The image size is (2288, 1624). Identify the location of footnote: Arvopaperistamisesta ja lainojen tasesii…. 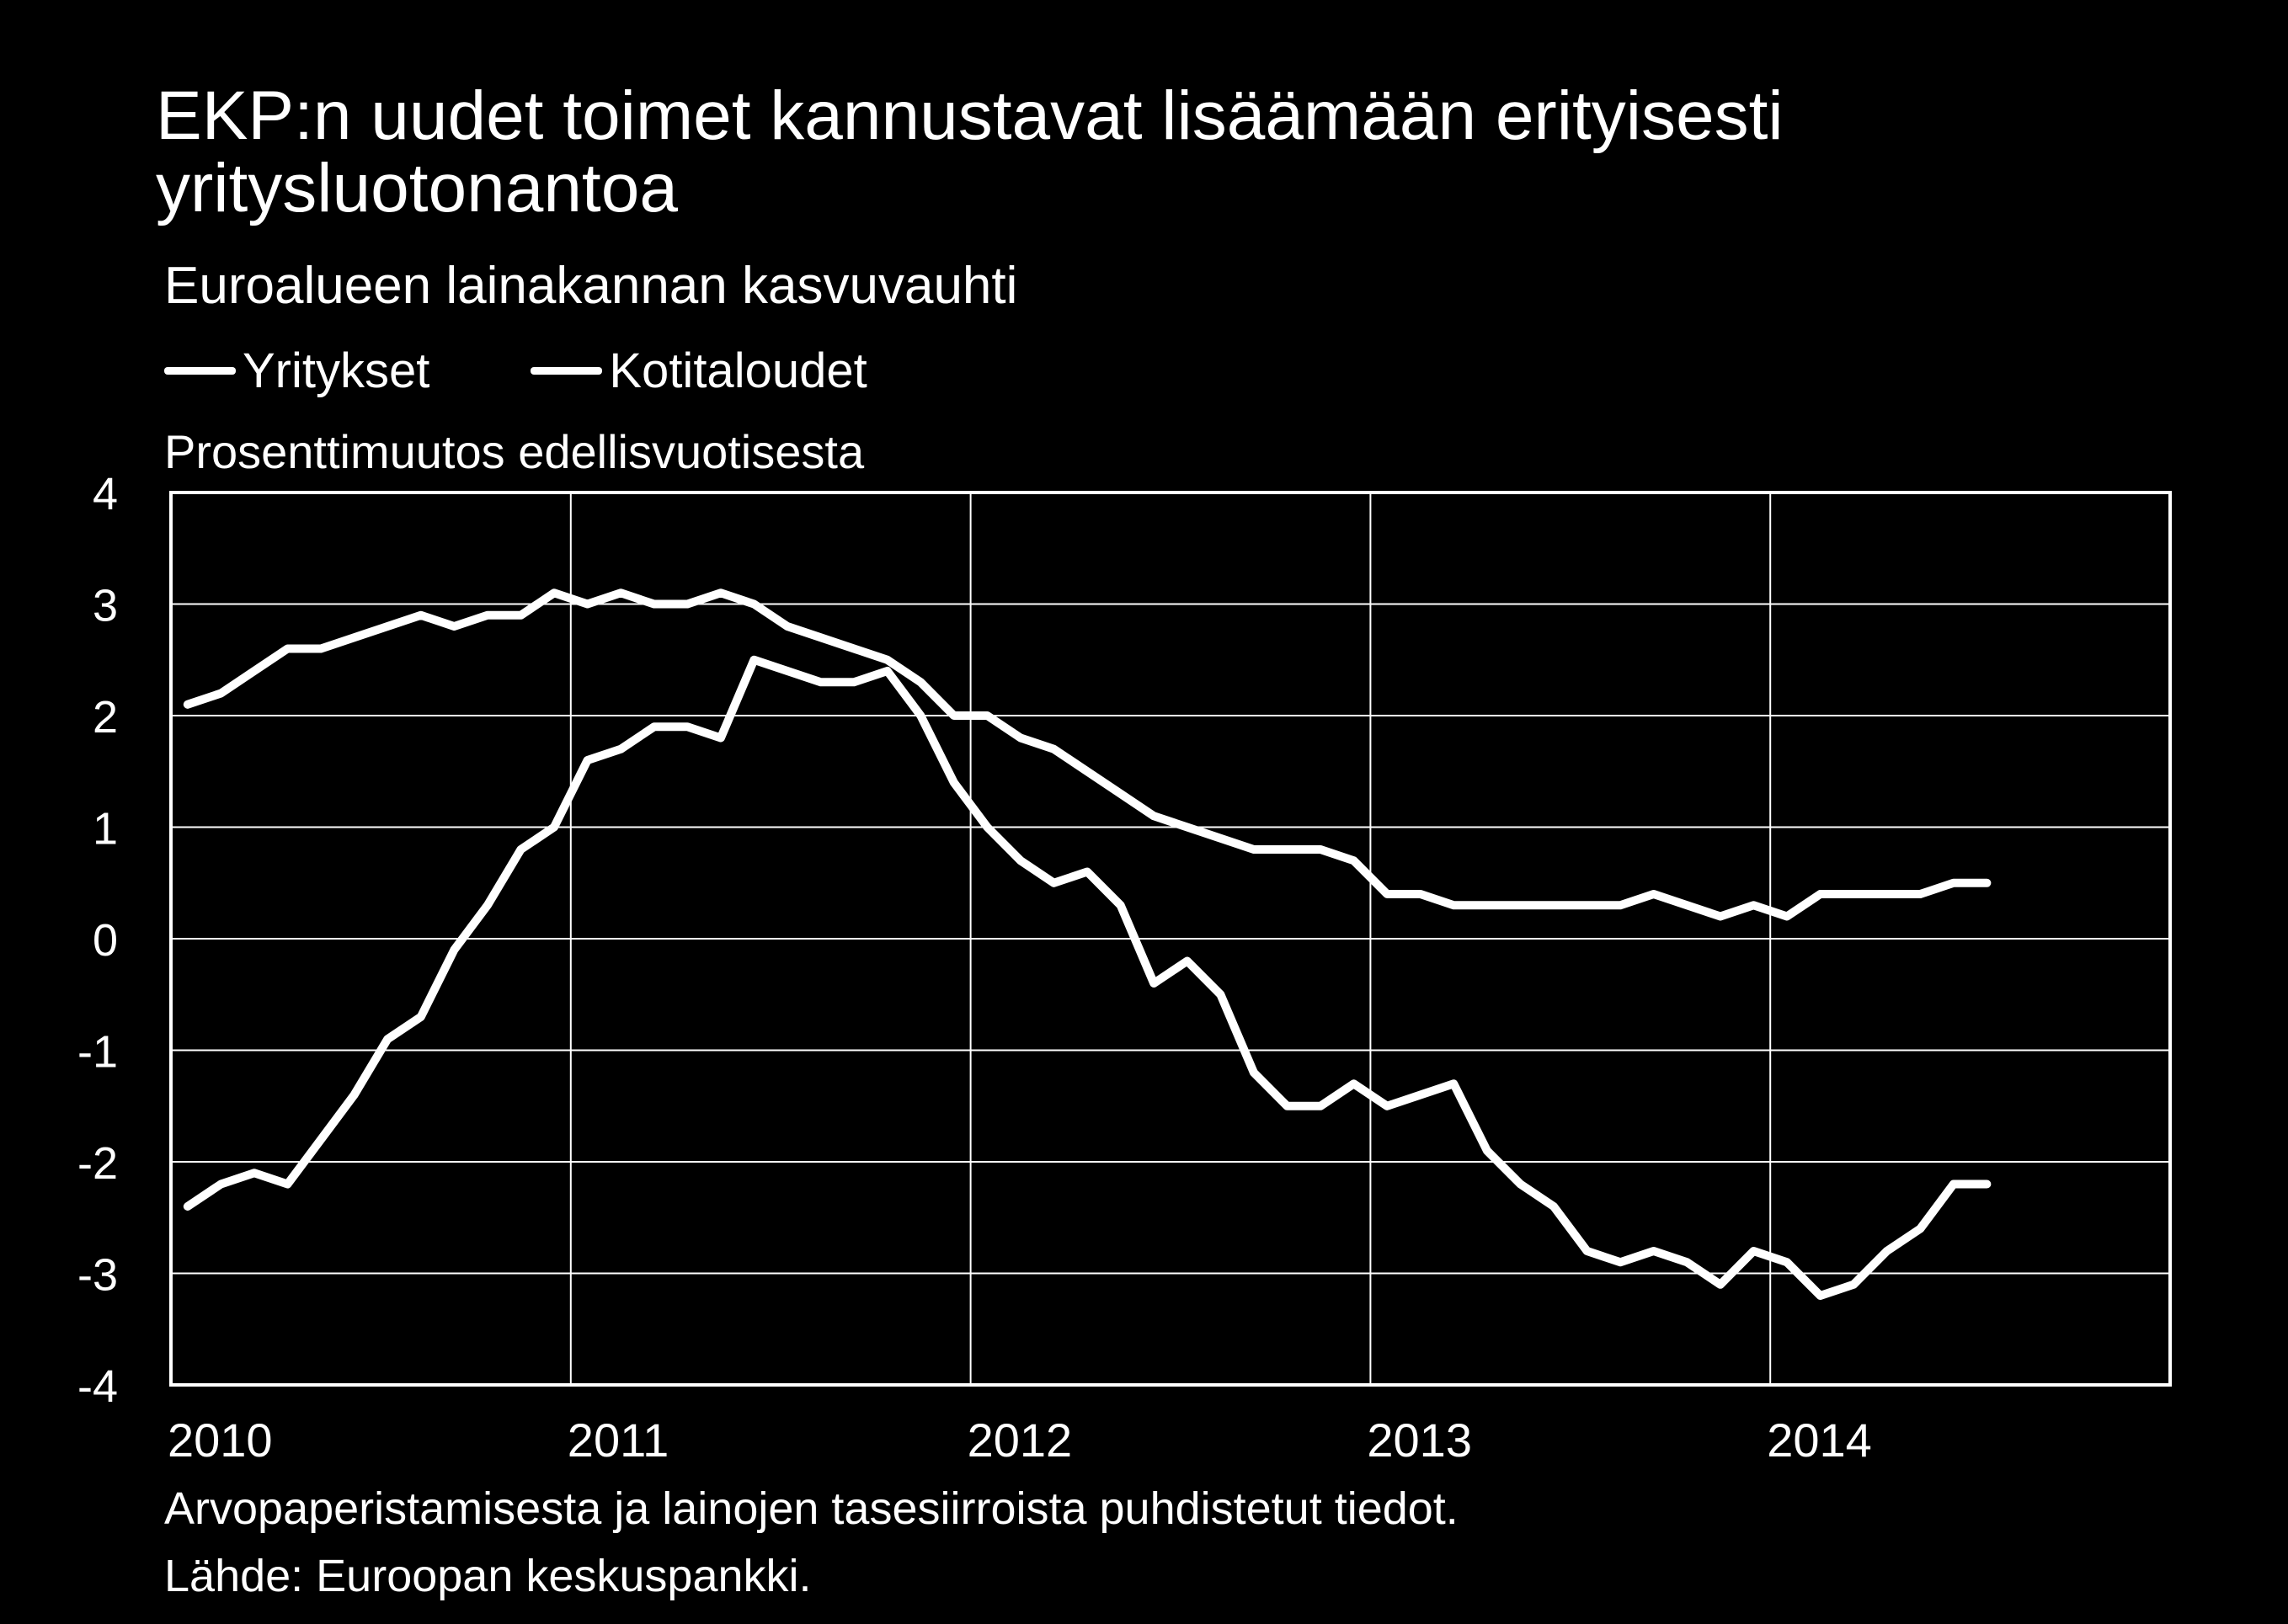
(811, 1508).